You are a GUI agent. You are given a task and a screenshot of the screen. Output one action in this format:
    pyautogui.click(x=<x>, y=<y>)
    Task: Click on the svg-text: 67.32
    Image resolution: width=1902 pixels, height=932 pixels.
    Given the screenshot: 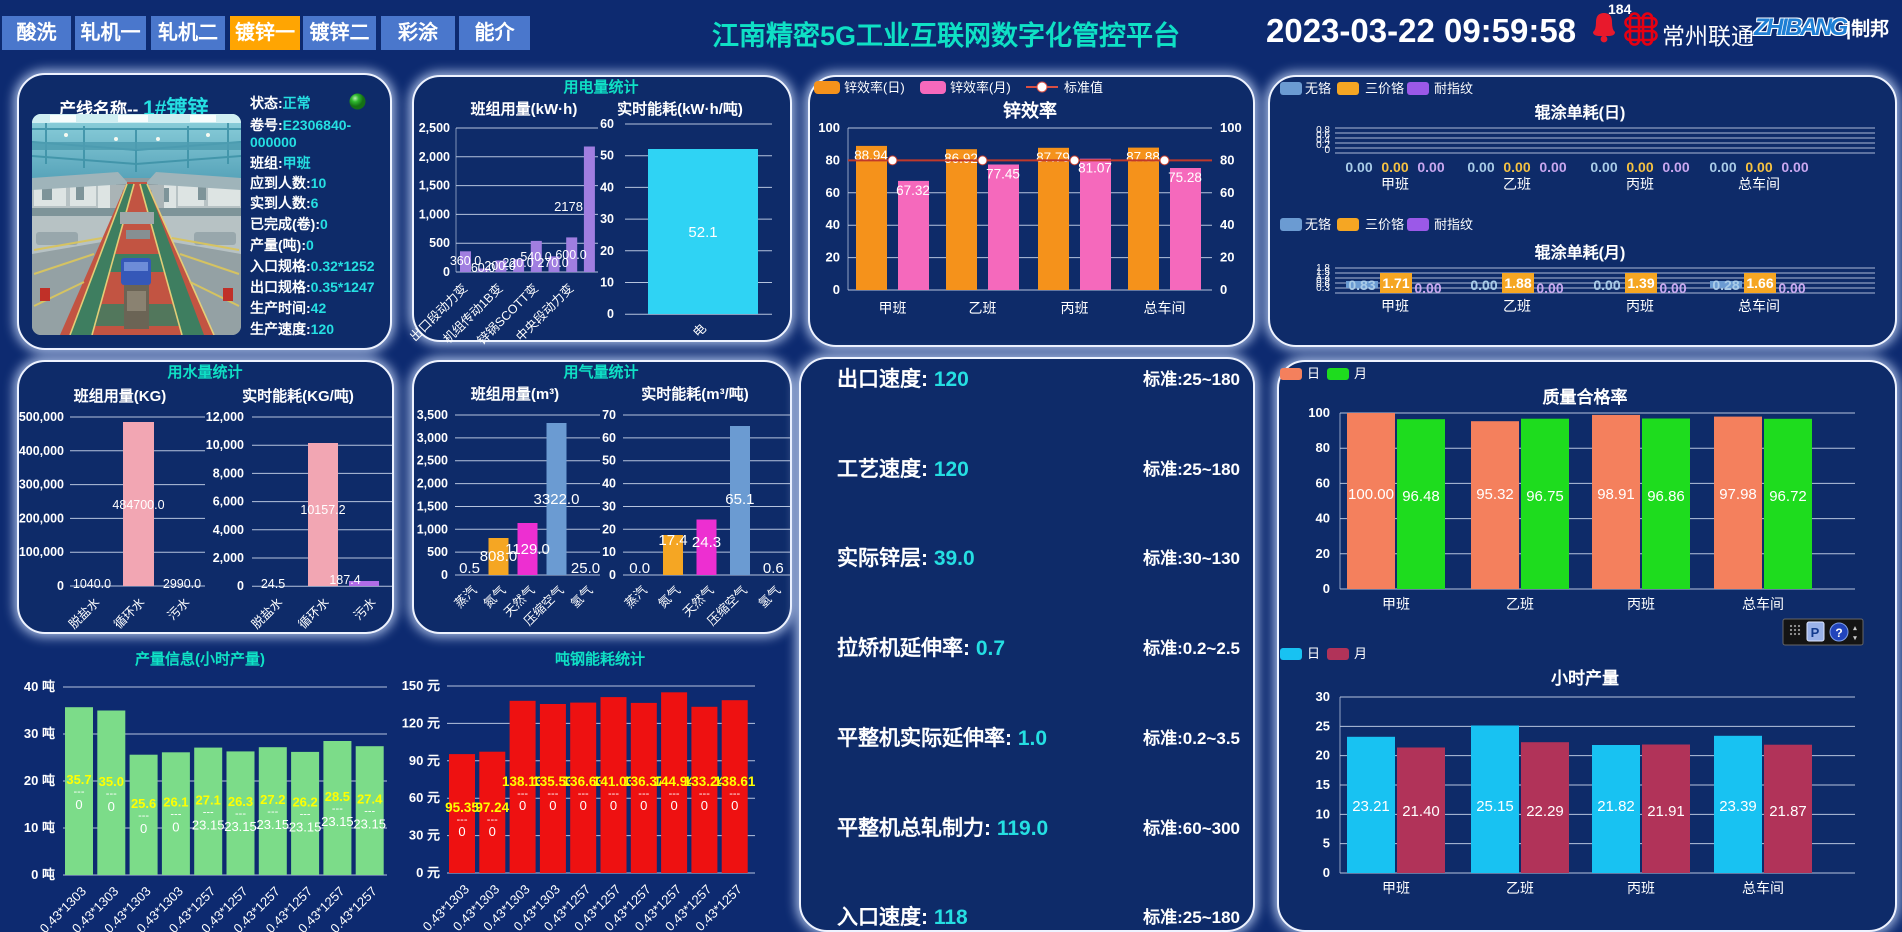 What is the action you would take?
    pyautogui.click(x=913, y=190)
    